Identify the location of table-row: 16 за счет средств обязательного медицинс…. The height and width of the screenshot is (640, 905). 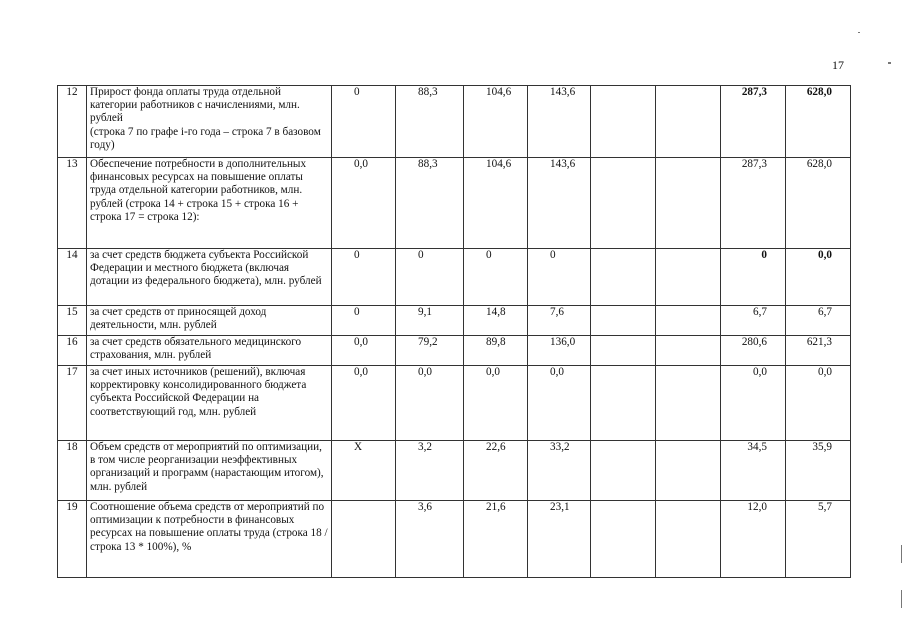
(454, 350).